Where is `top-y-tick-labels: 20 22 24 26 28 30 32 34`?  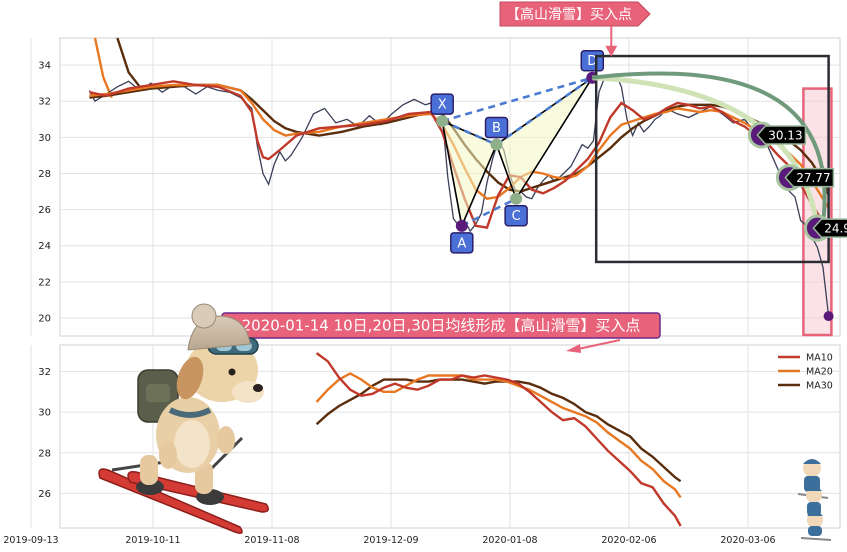
top-y-tick-labels: 20 22 24 26 28 30 32 34 is located at coordinates (44, 193).